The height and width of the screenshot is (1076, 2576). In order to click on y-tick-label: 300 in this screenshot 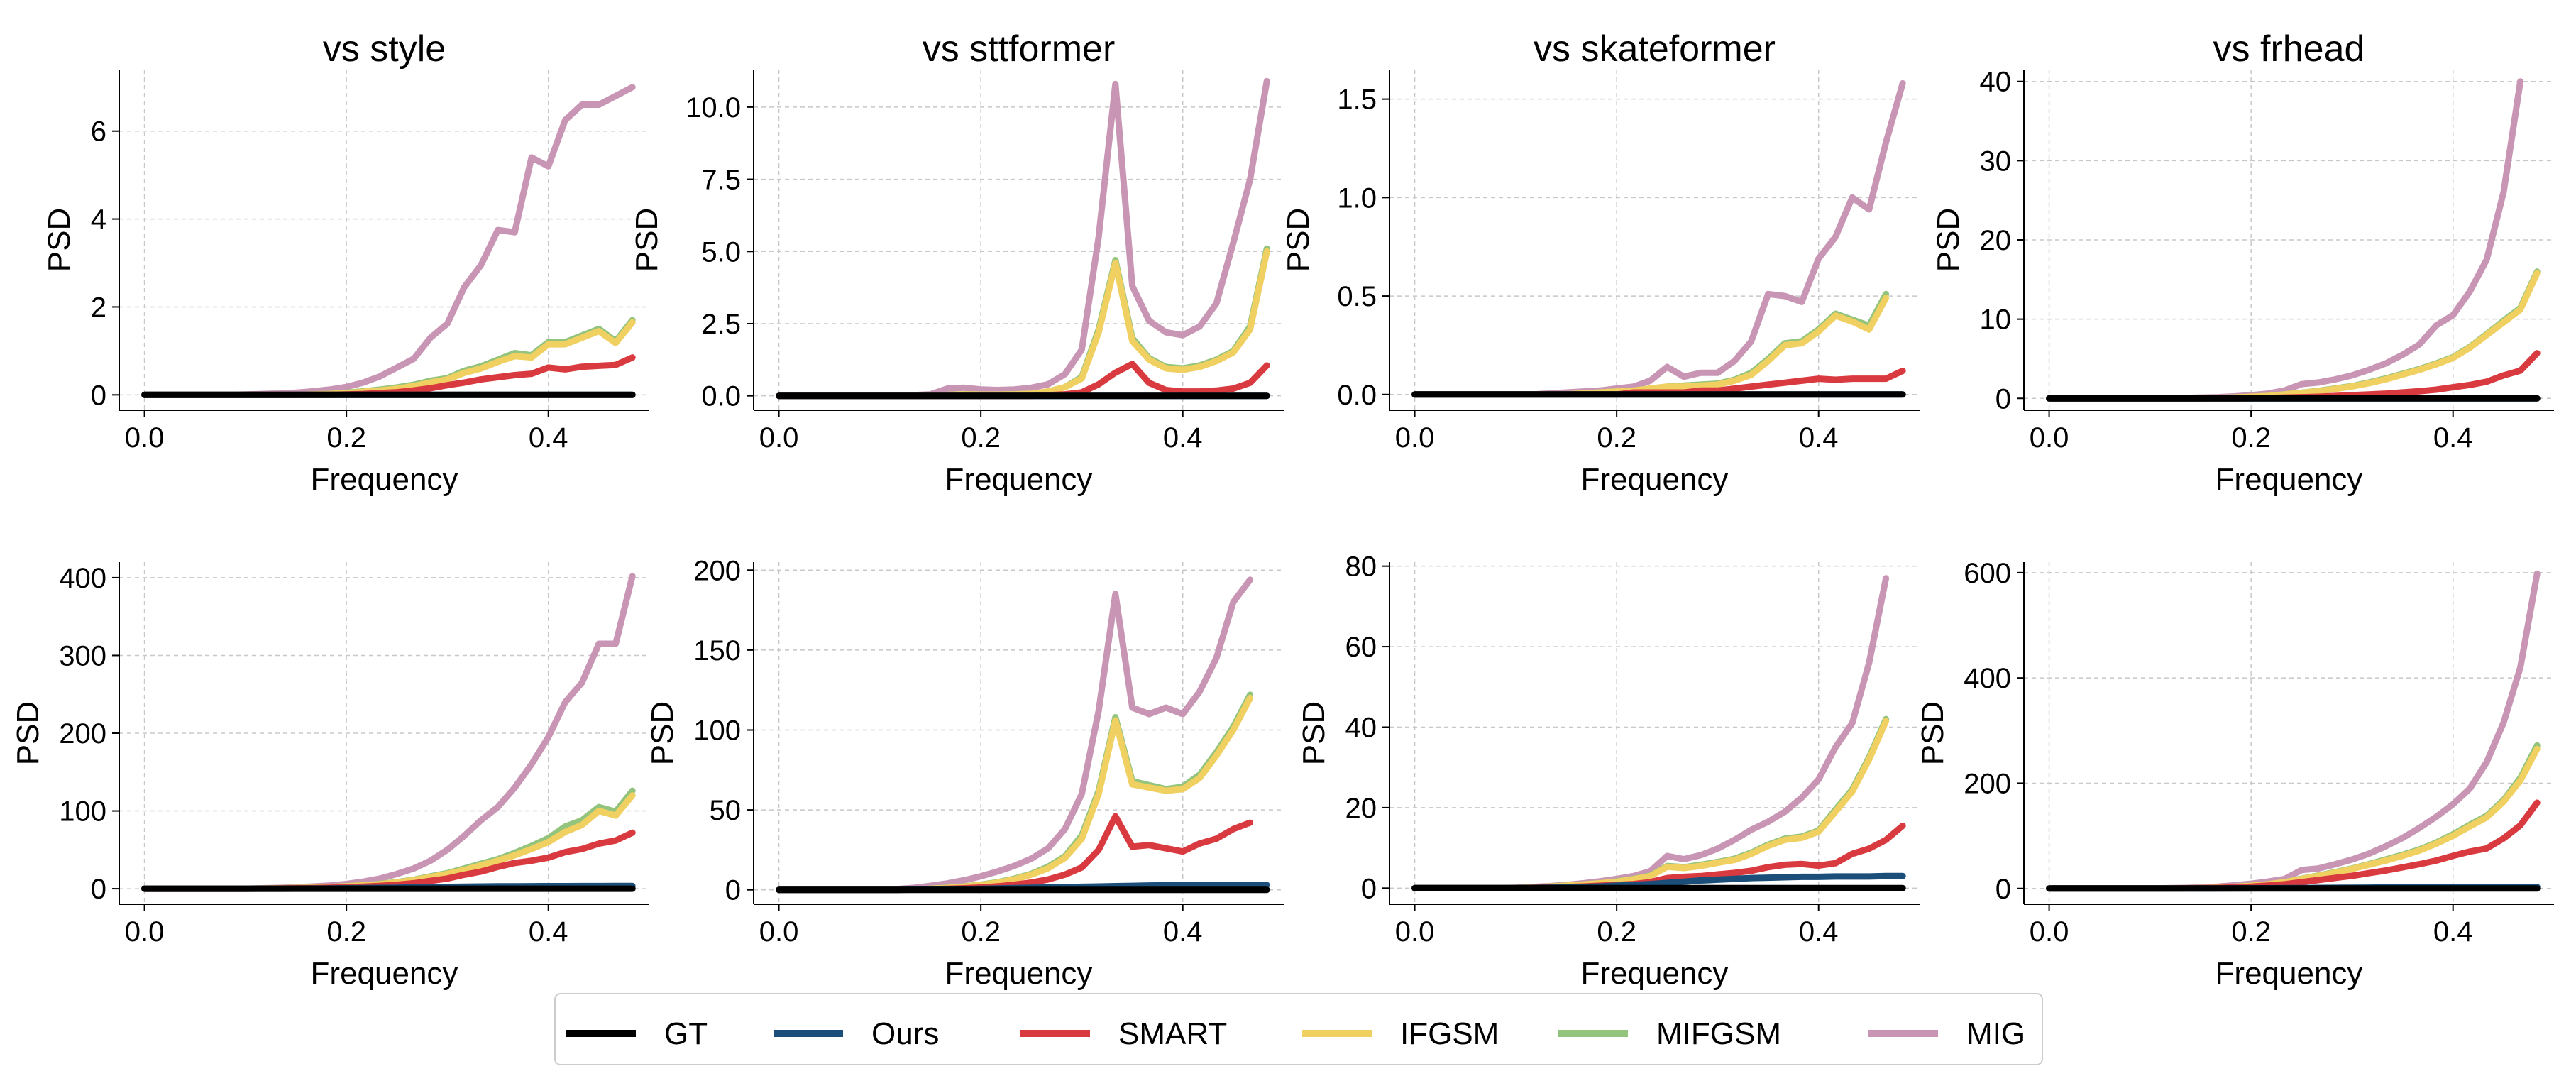, I will do `click(82, 655)`.